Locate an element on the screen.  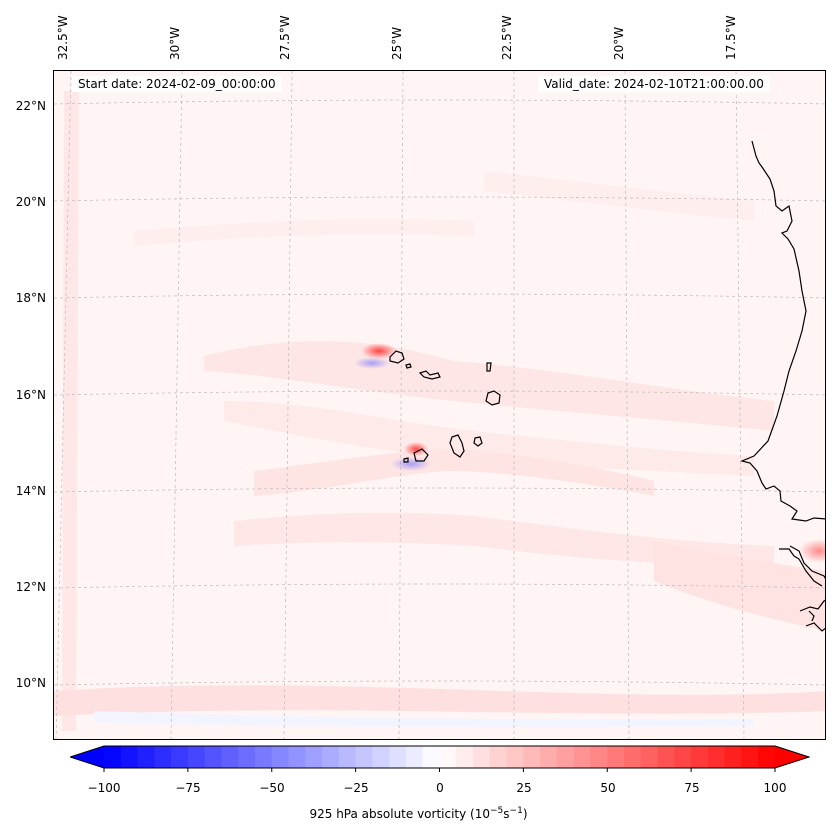
island-fogo is located at coordinates (421, 455).